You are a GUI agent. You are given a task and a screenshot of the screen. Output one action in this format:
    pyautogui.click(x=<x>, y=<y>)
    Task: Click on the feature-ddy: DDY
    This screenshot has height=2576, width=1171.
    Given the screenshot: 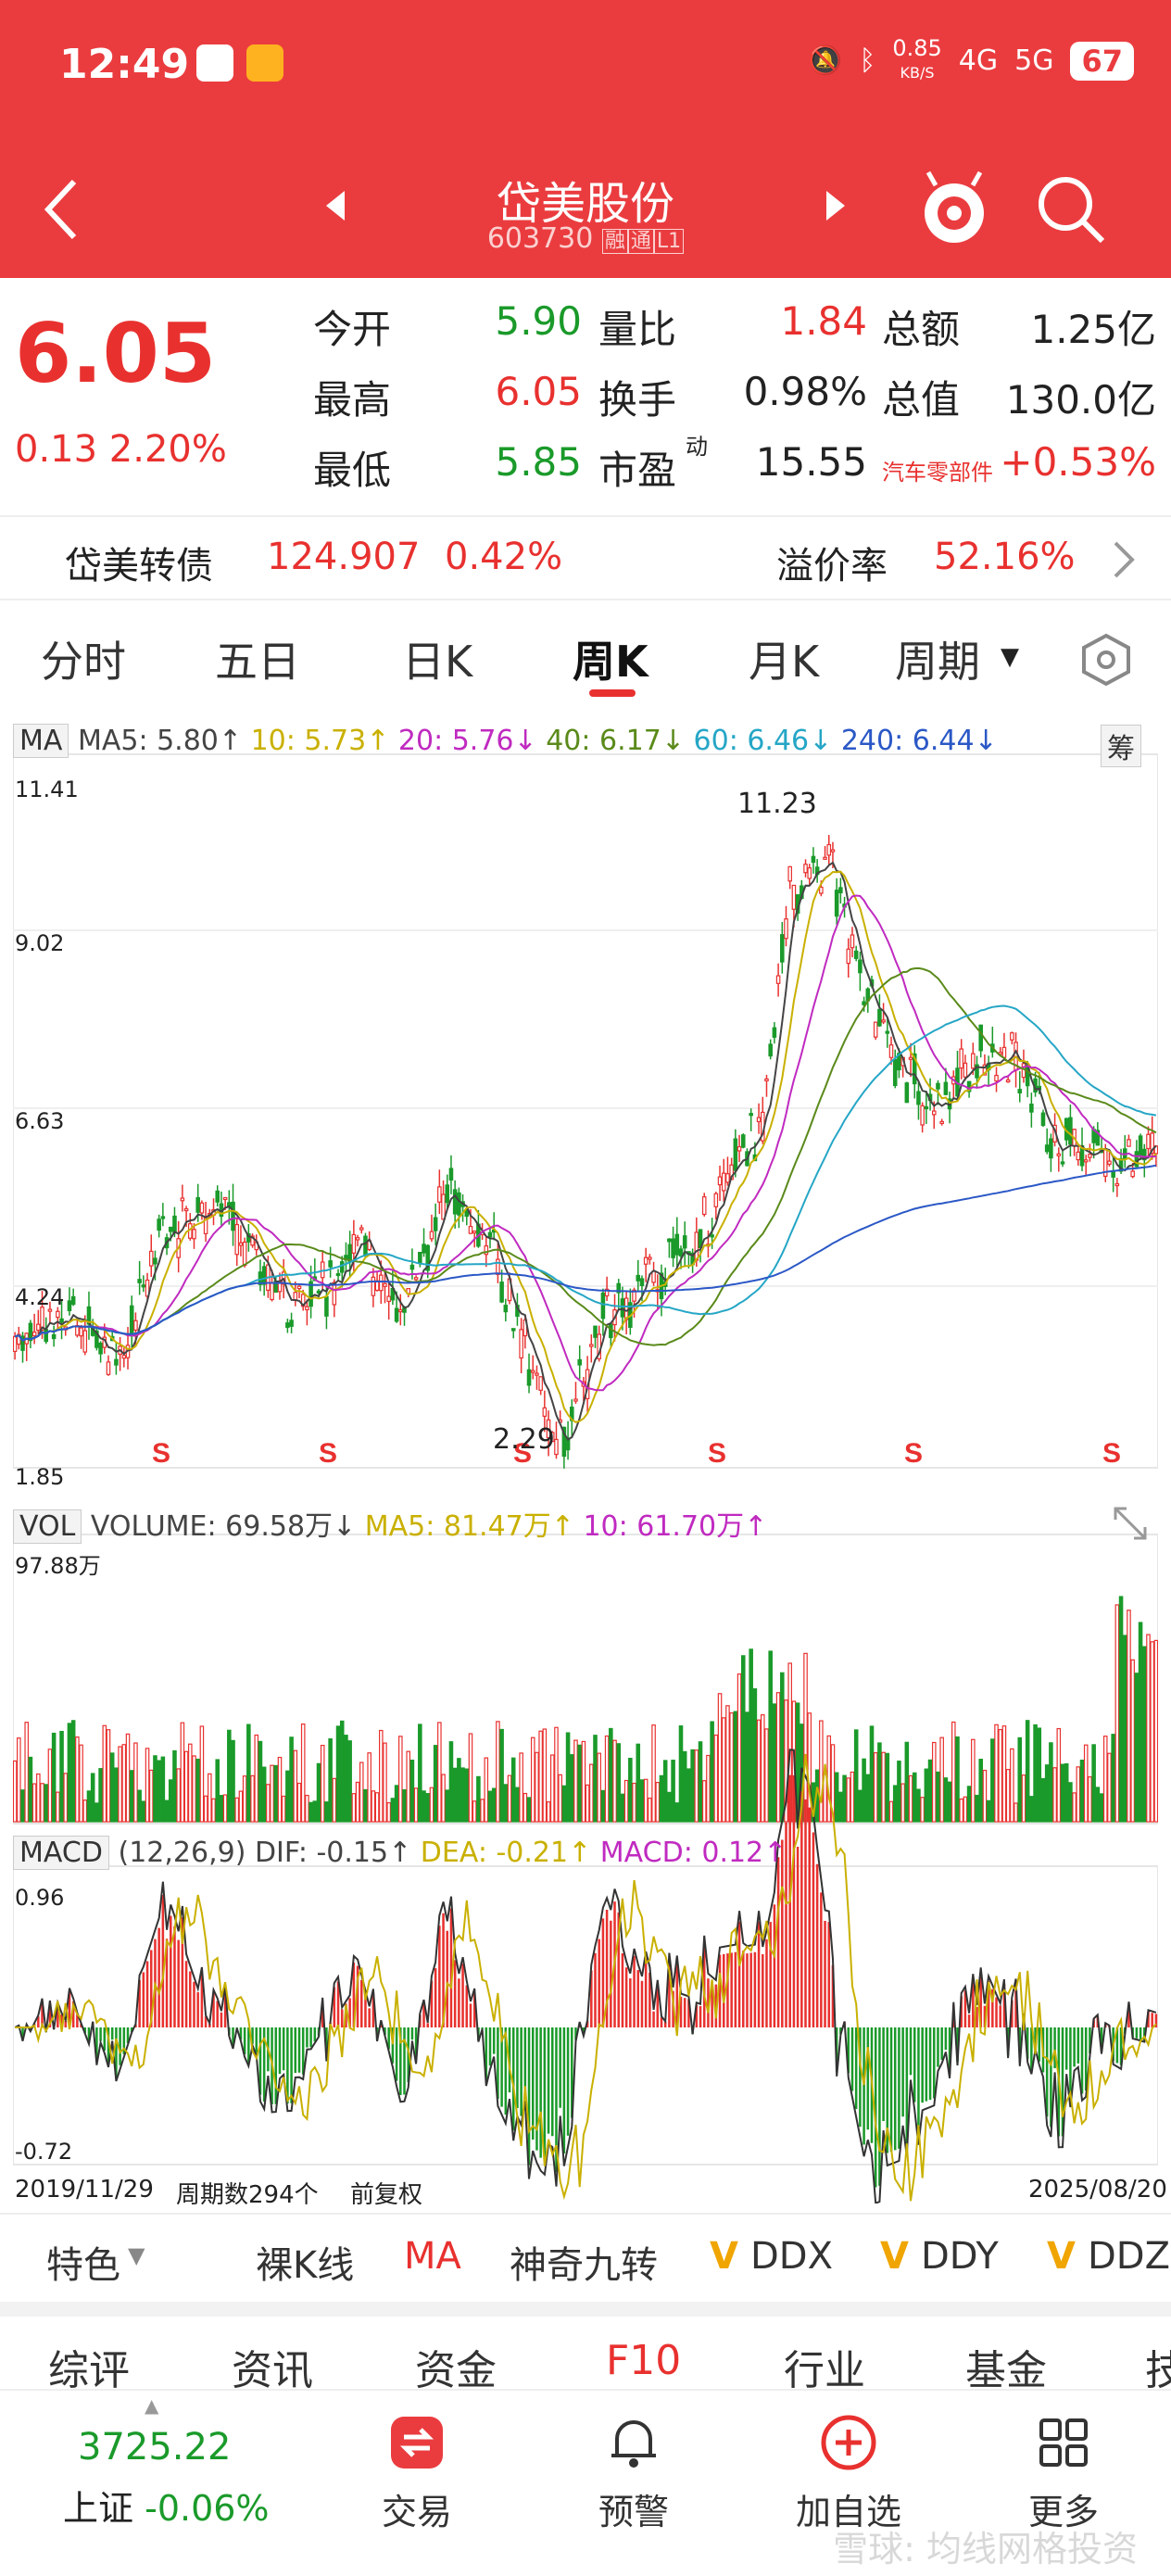 What is the action you would take?
    pyautogui.click(x=960, y=2256)
    